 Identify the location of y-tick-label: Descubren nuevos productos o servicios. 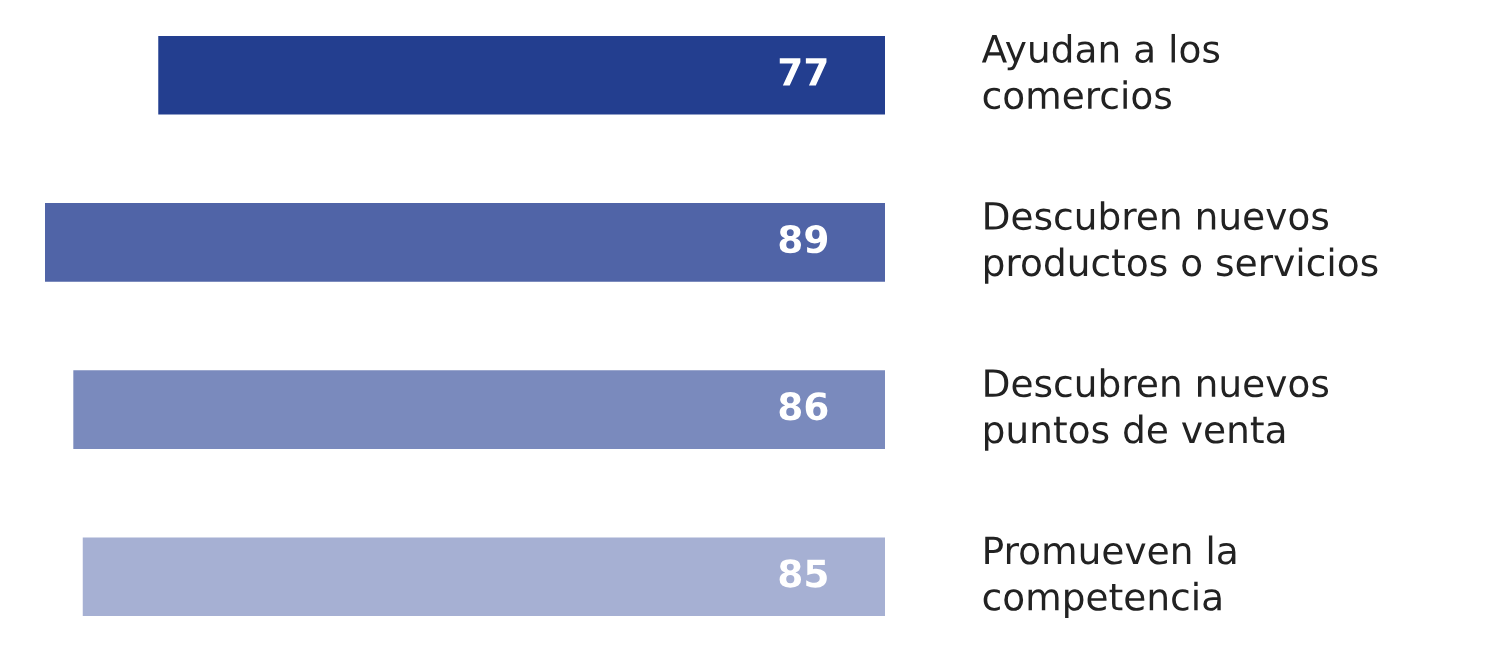
(1181, 242).